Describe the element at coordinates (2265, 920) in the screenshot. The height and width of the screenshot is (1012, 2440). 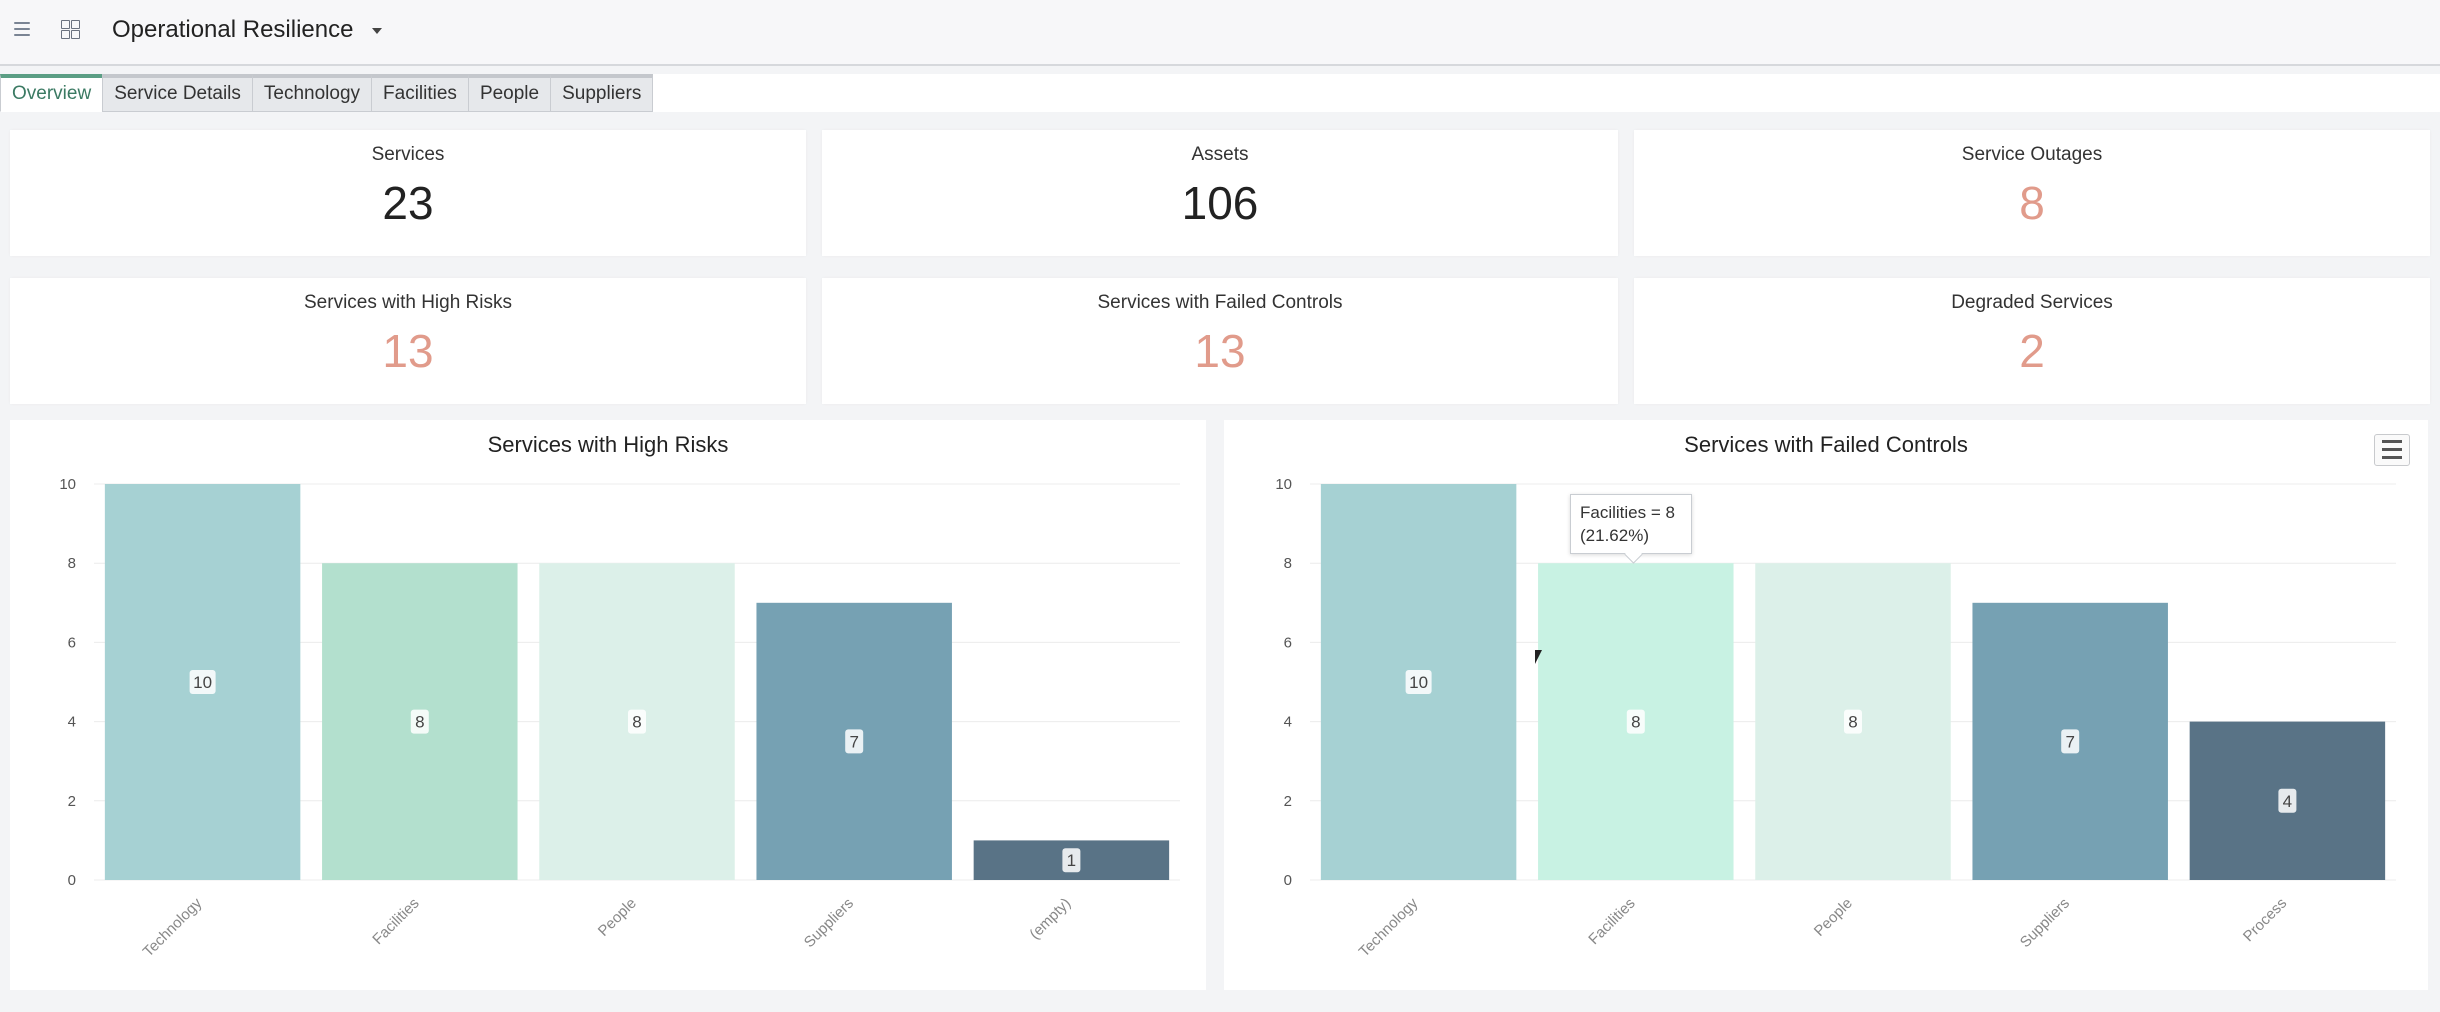
I see `x-tick-label: Process` at that location.